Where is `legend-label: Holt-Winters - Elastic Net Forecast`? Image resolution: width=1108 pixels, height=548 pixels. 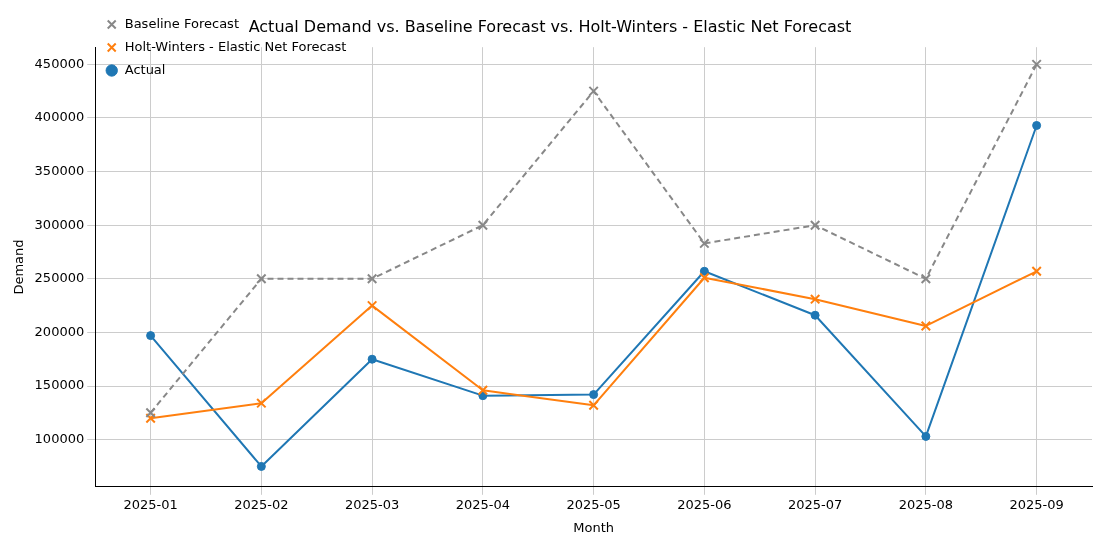 legend-label: Holt-Winters - Elastic Net Forecast is located at coordinates (235, 46).